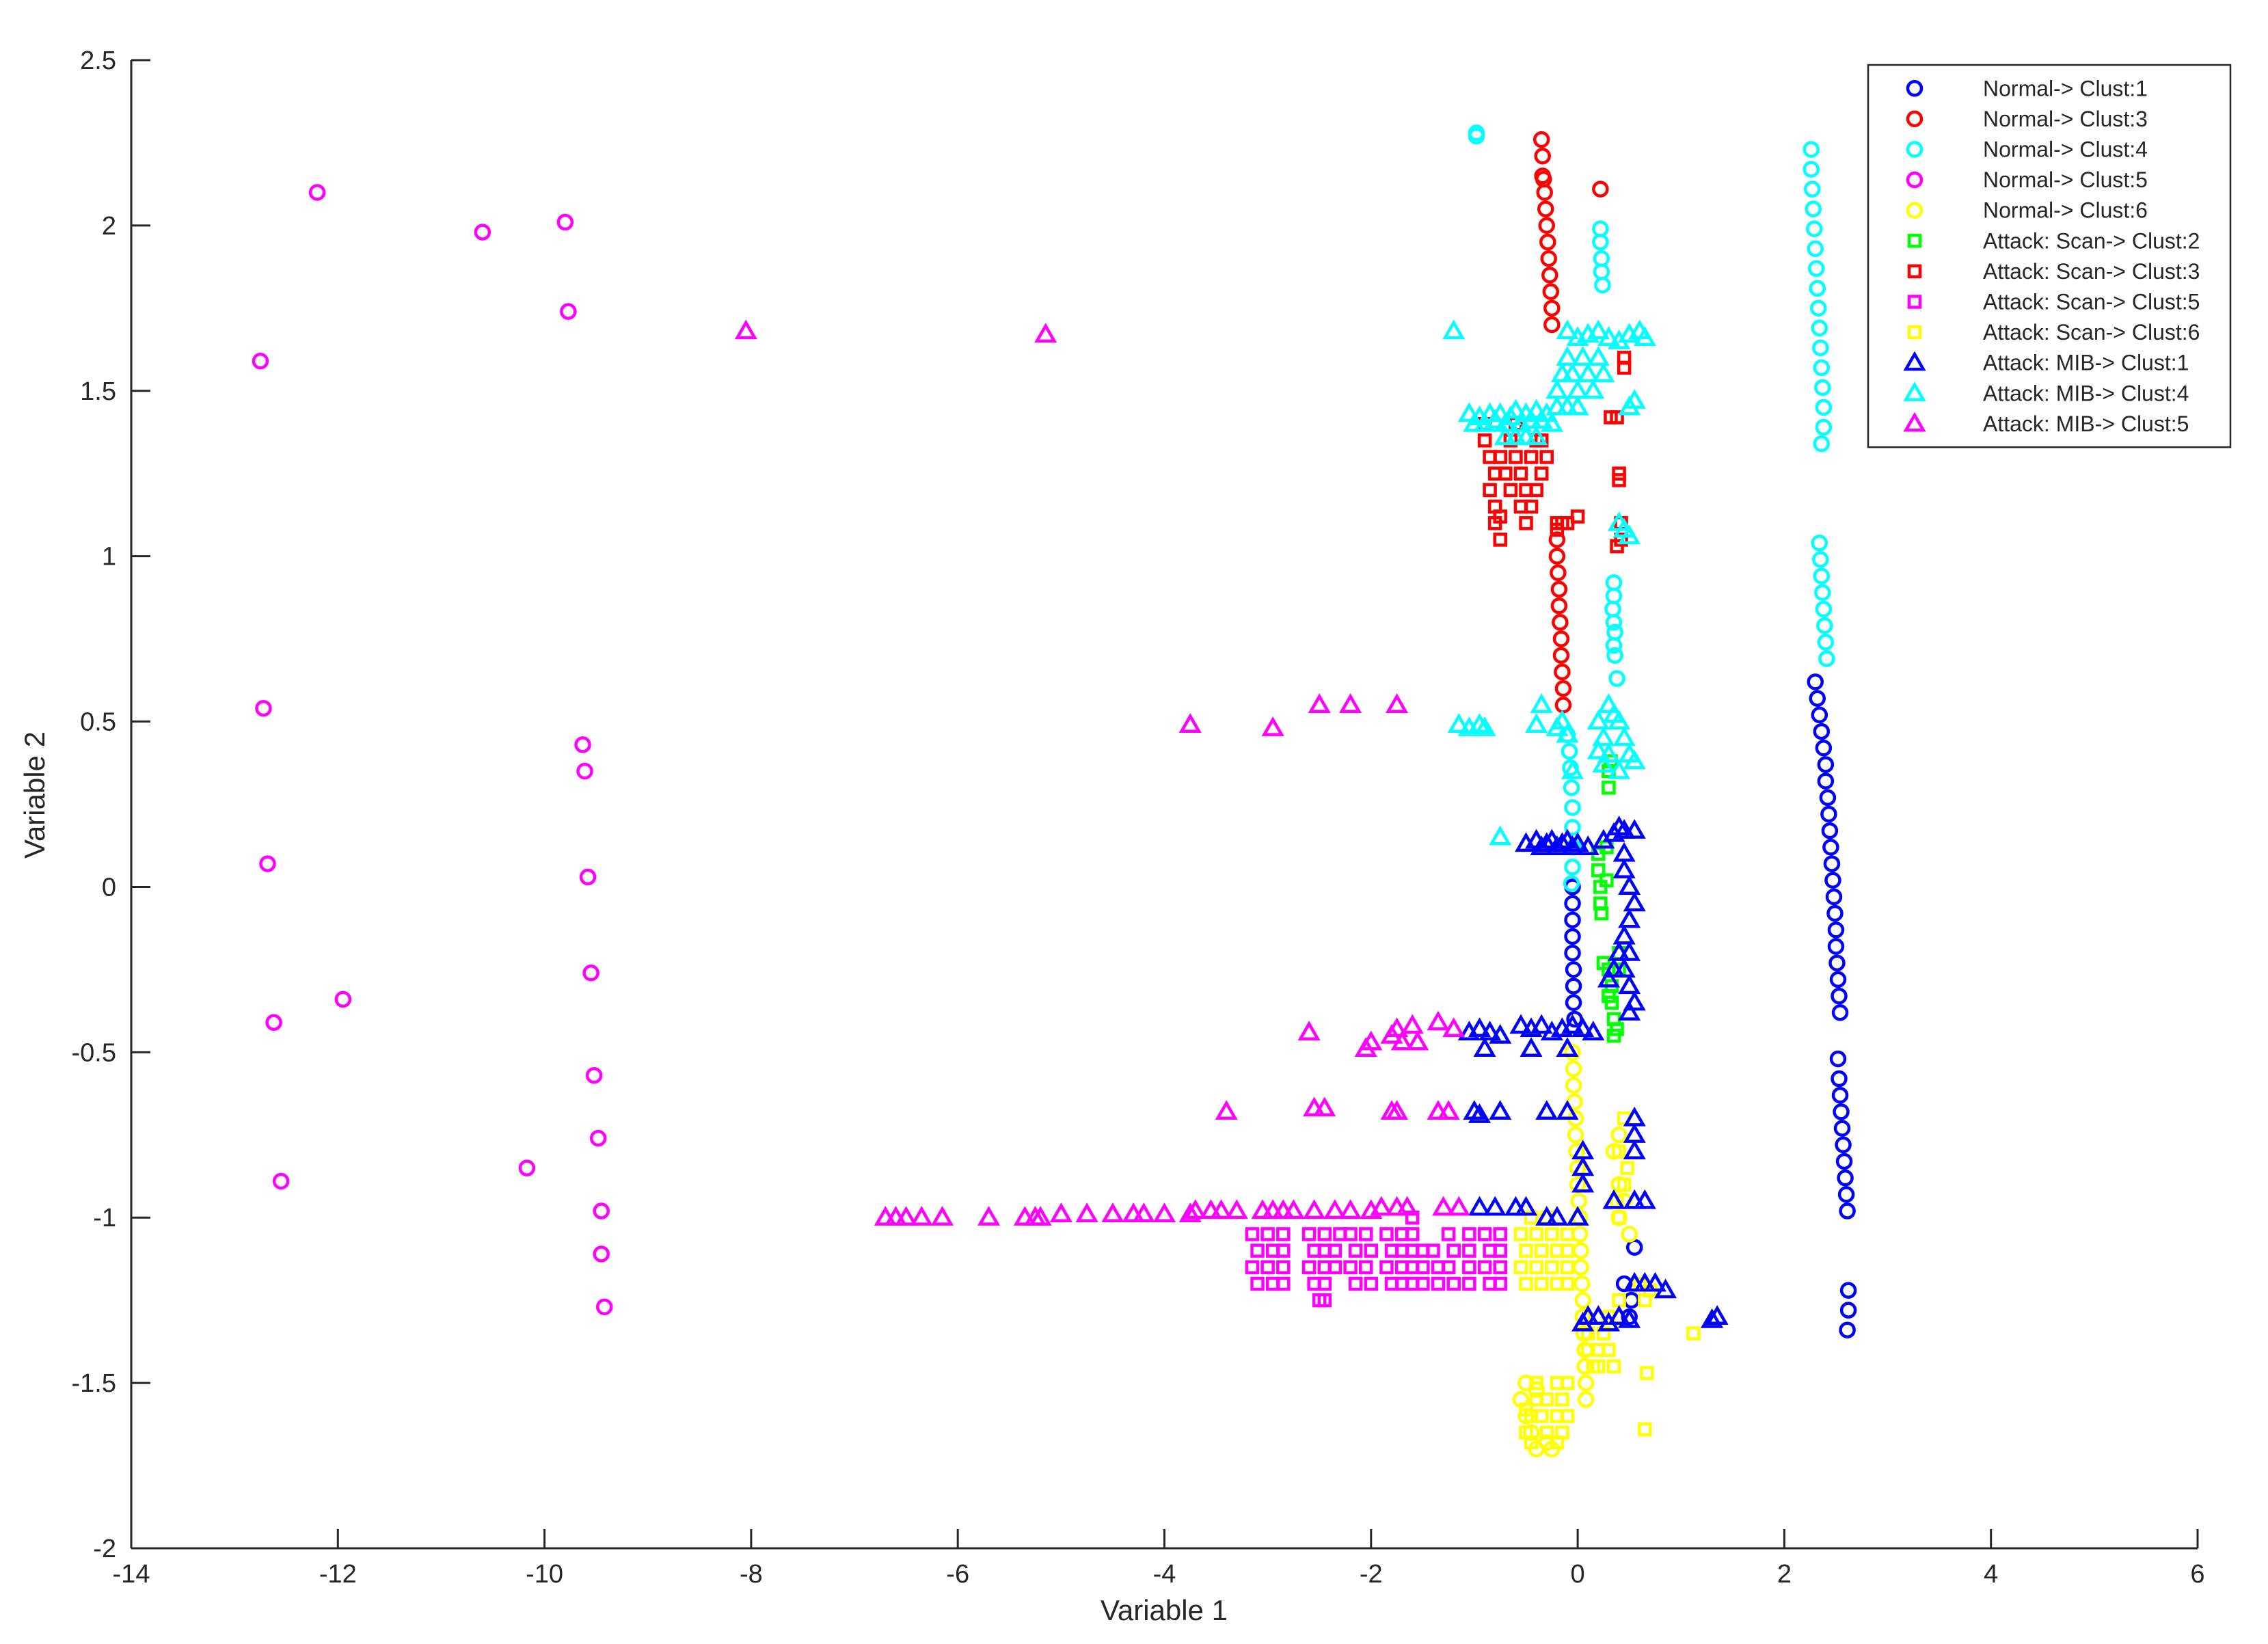 The width and height of the screenshot is (2268, 1644). What do you see at coordinates (2065, 179) in the screenshot?
I see `legend-label: Normal-> Clust:5` at bounding box center [2065, 179].